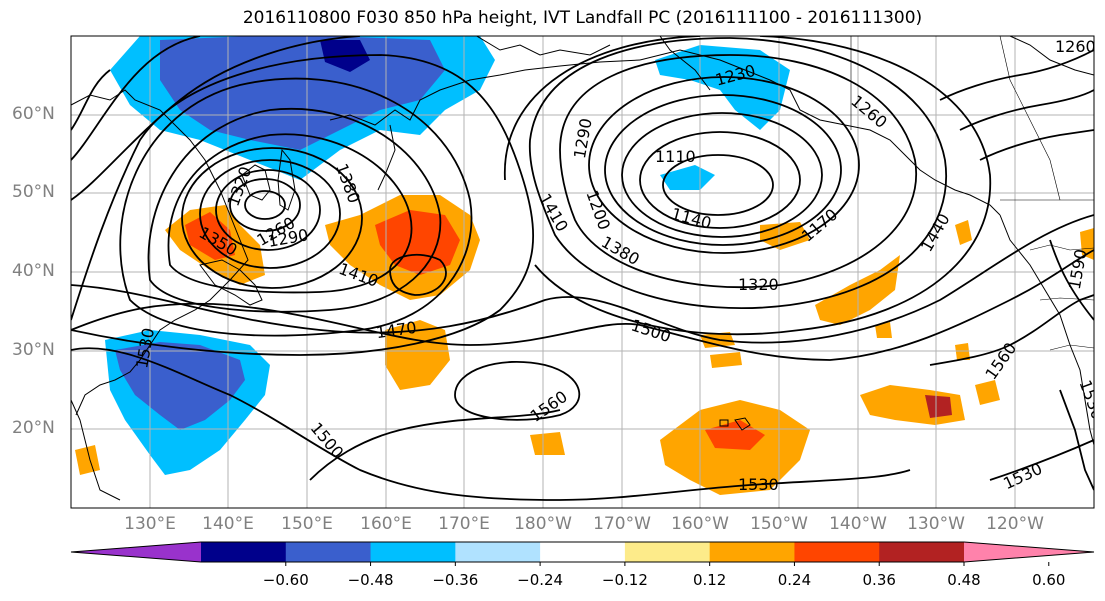  I want to click on colorbar, so click(582, 553).